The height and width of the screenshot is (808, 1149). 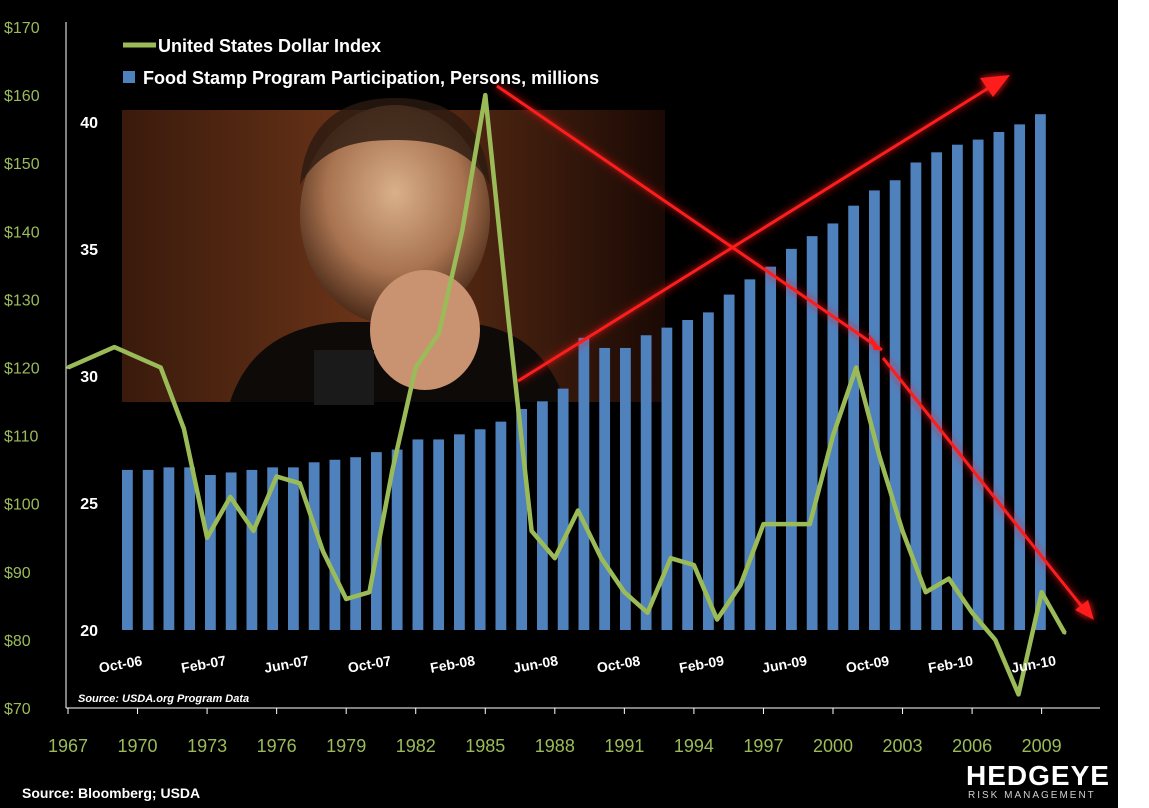 I want to click on hedgeye-logo: HEDGEYE, so click(x=1038, y=775).